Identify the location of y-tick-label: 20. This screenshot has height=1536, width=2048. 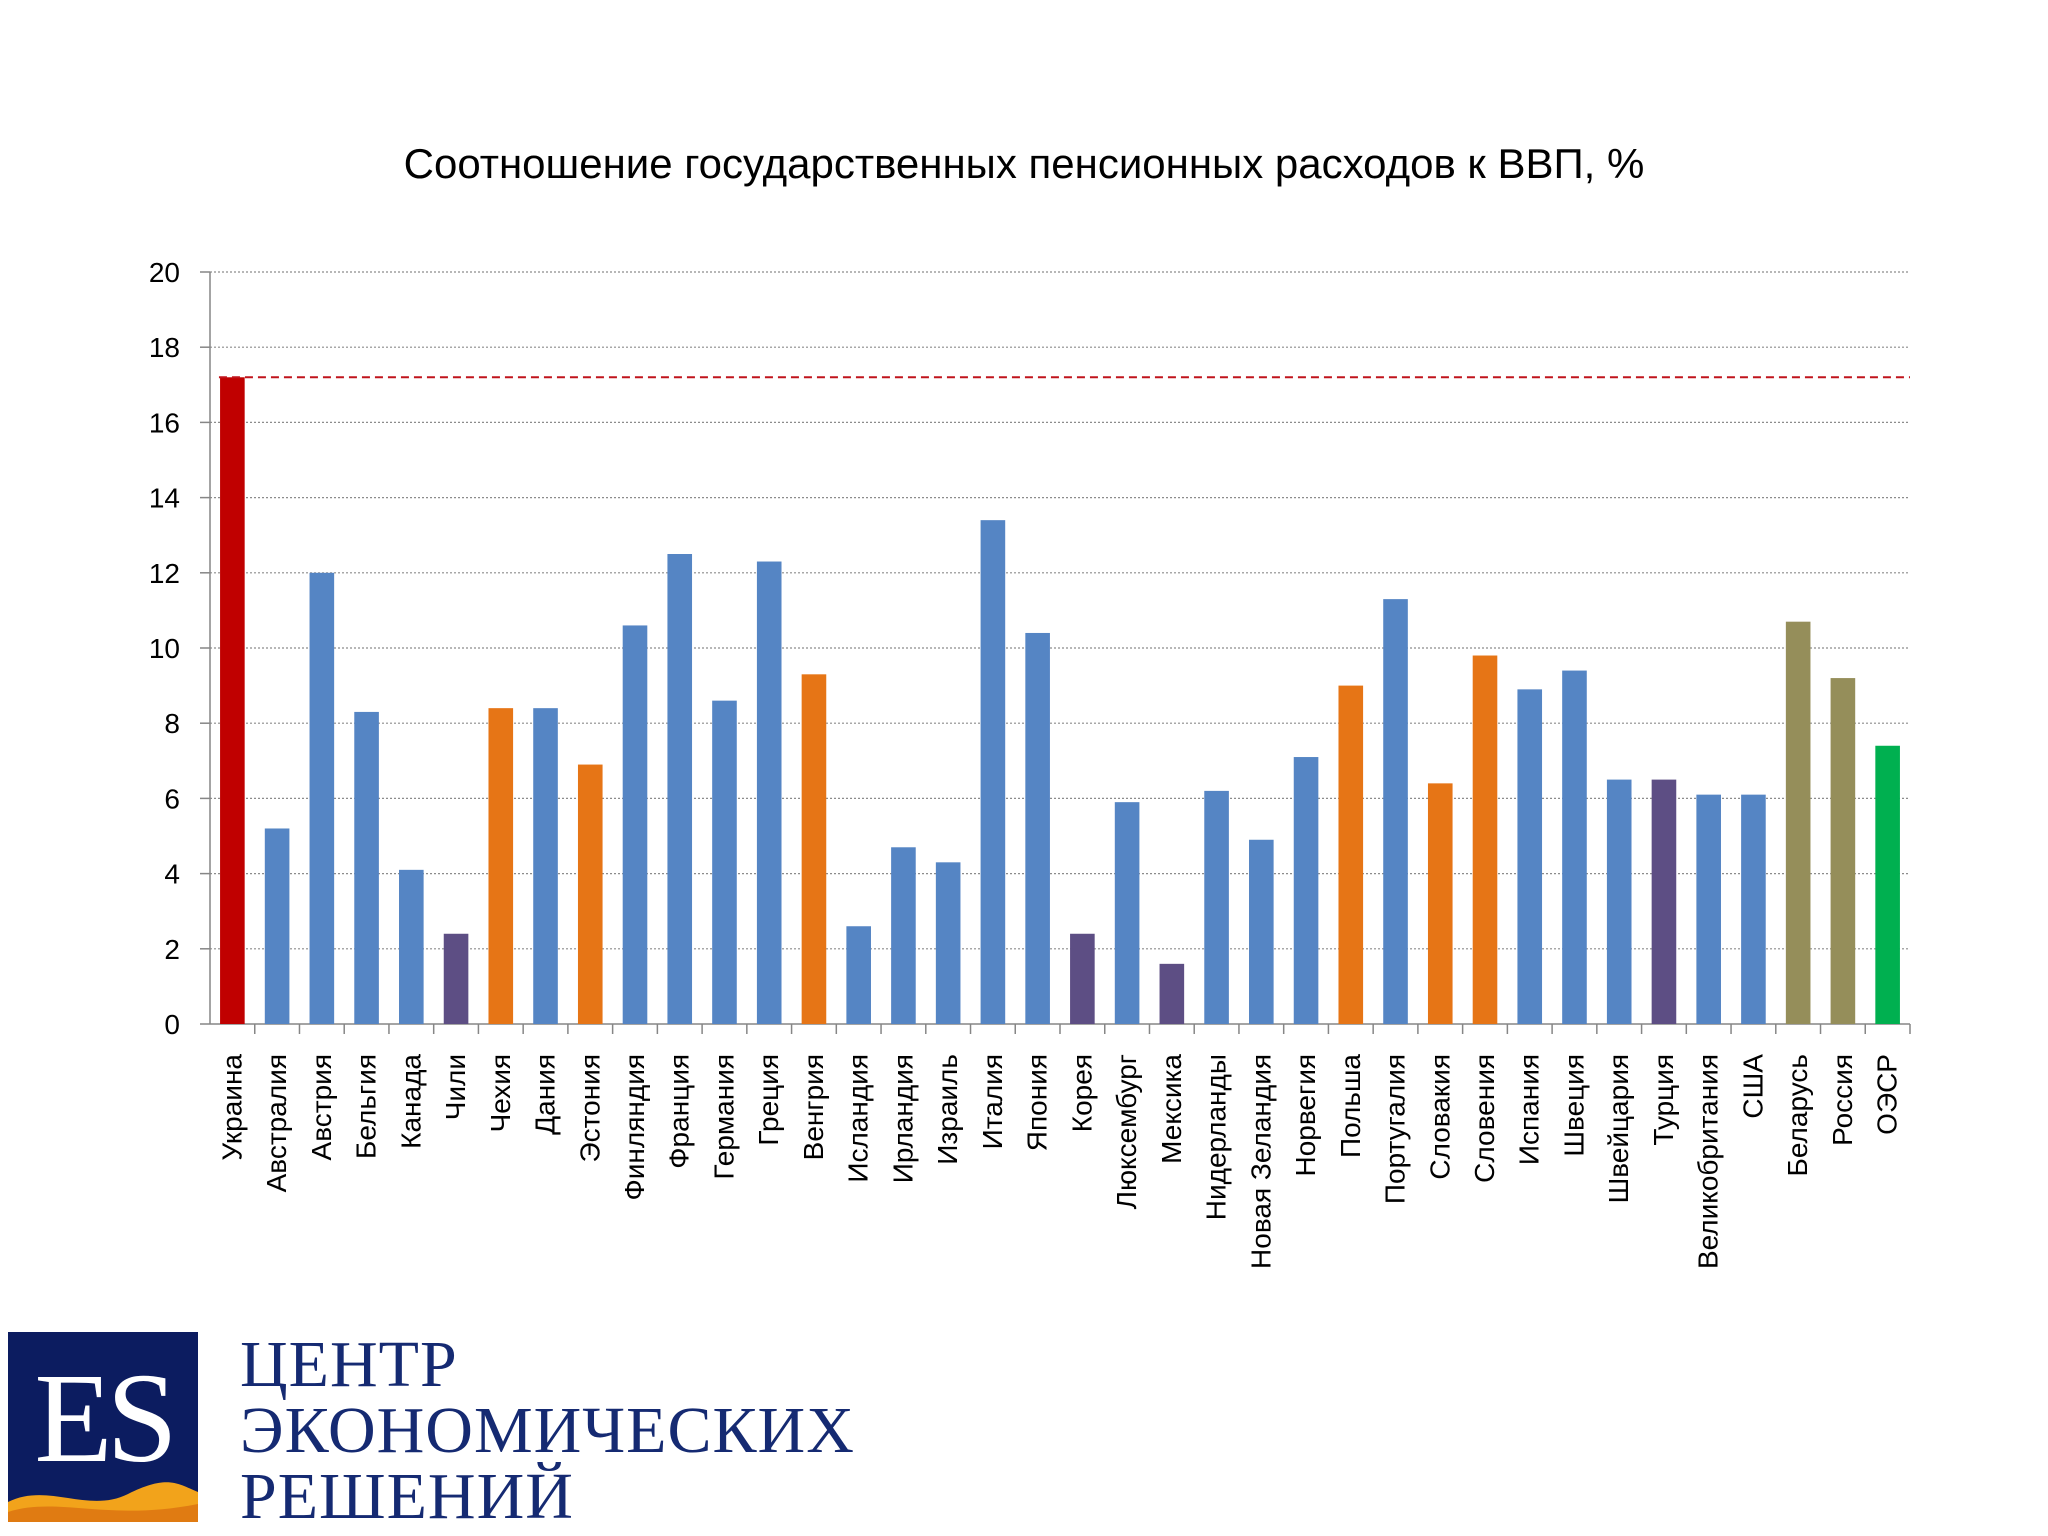
(164, 272).